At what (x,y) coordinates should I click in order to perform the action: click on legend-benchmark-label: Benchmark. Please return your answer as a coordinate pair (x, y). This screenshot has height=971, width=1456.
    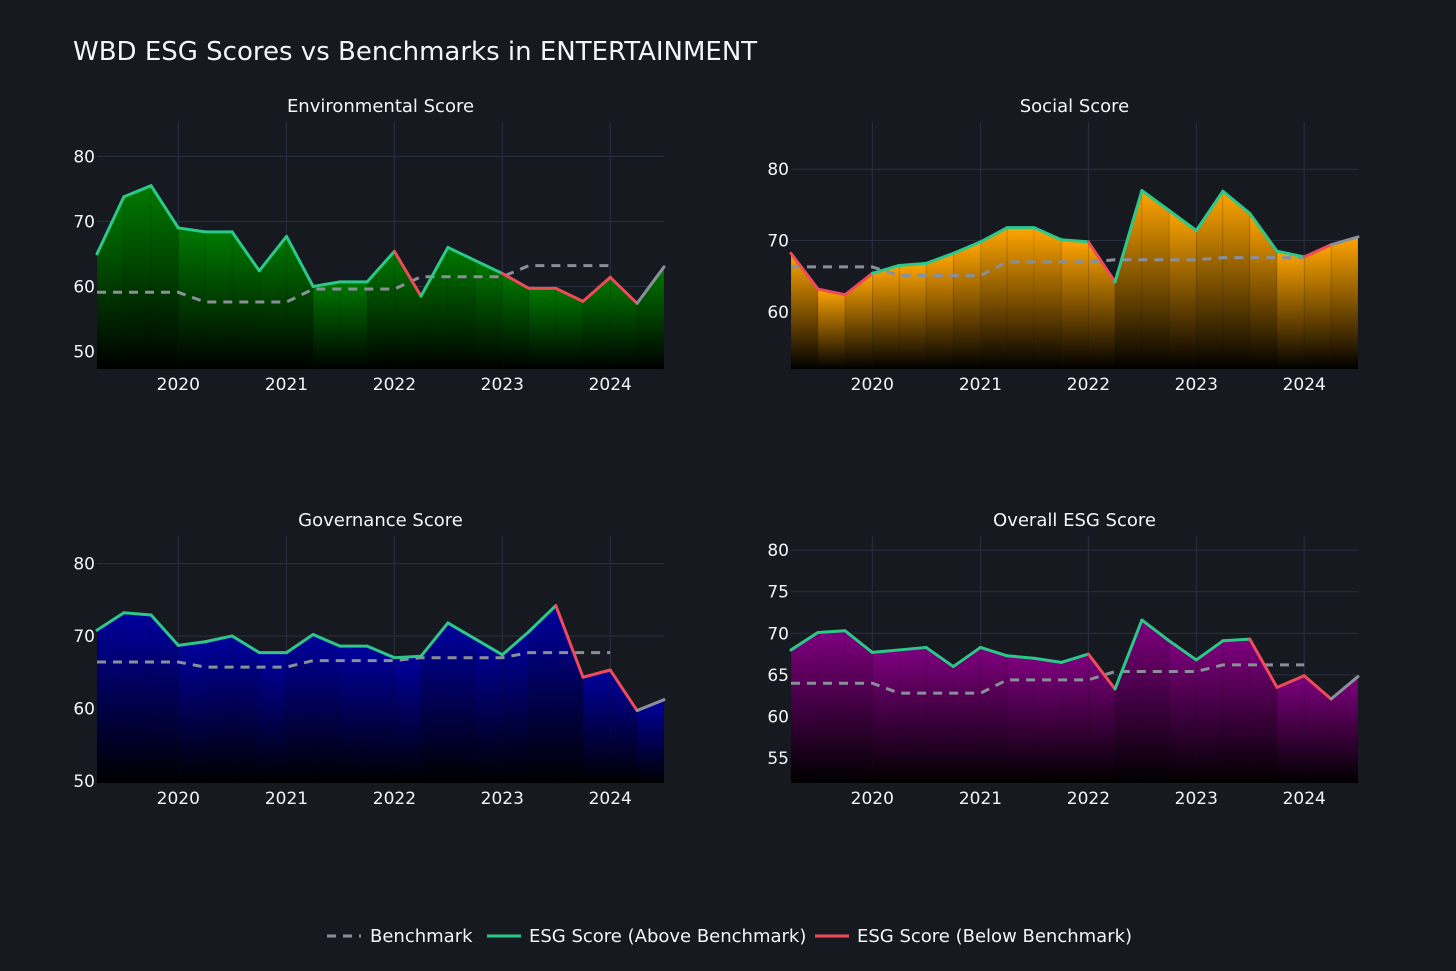
    Looking at the image, I should click on (421, 936).